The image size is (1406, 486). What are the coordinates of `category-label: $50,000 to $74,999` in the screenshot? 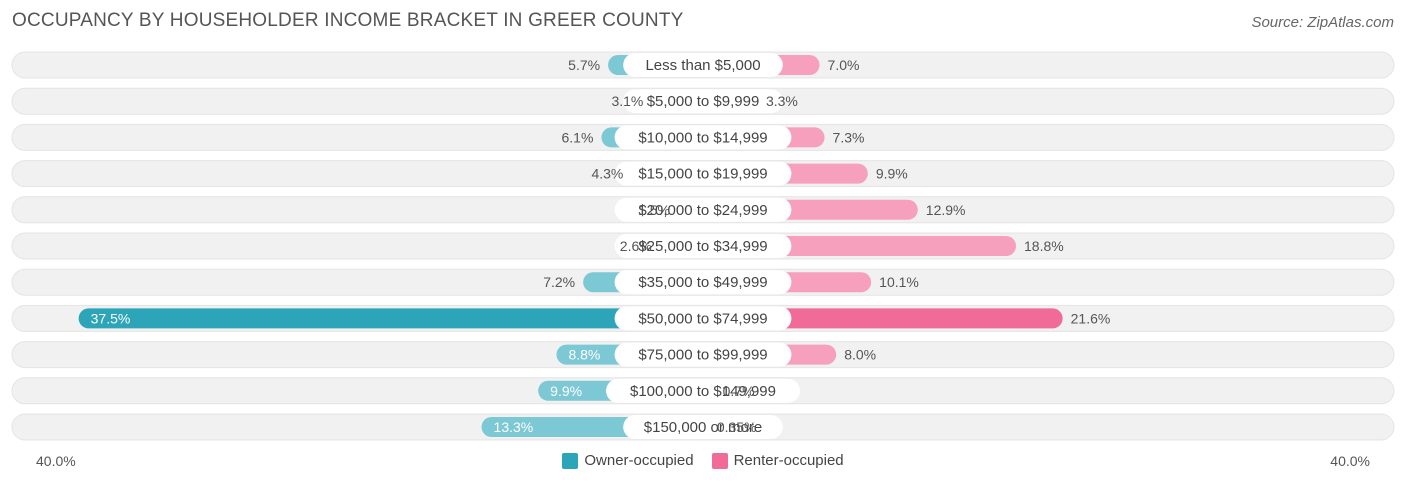 It's located at (702, 318).